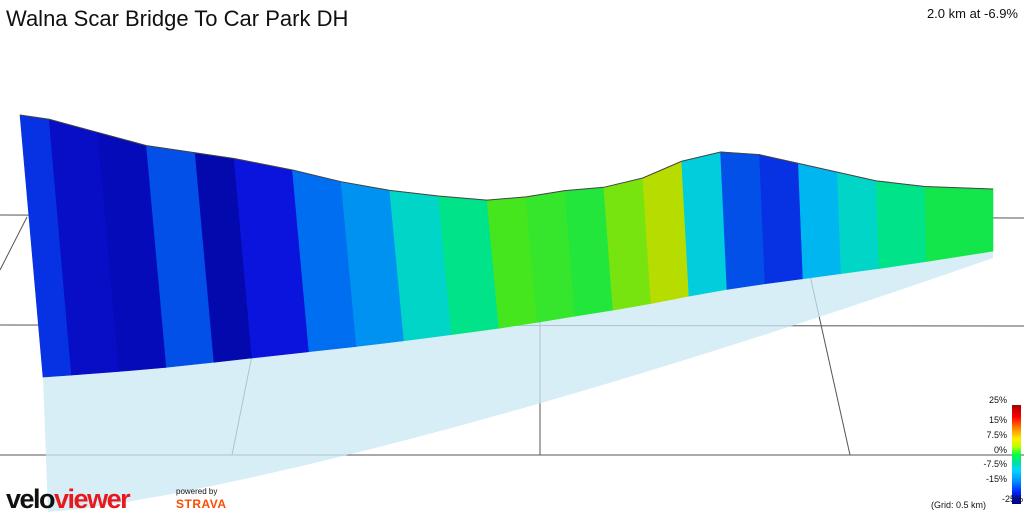 The width and height of the screenshot is (1024, 515). What do you see at coordinates (1016, 454) in the screenshot?
I see `gradient-color-scale` at bounding box center [1016, 454].